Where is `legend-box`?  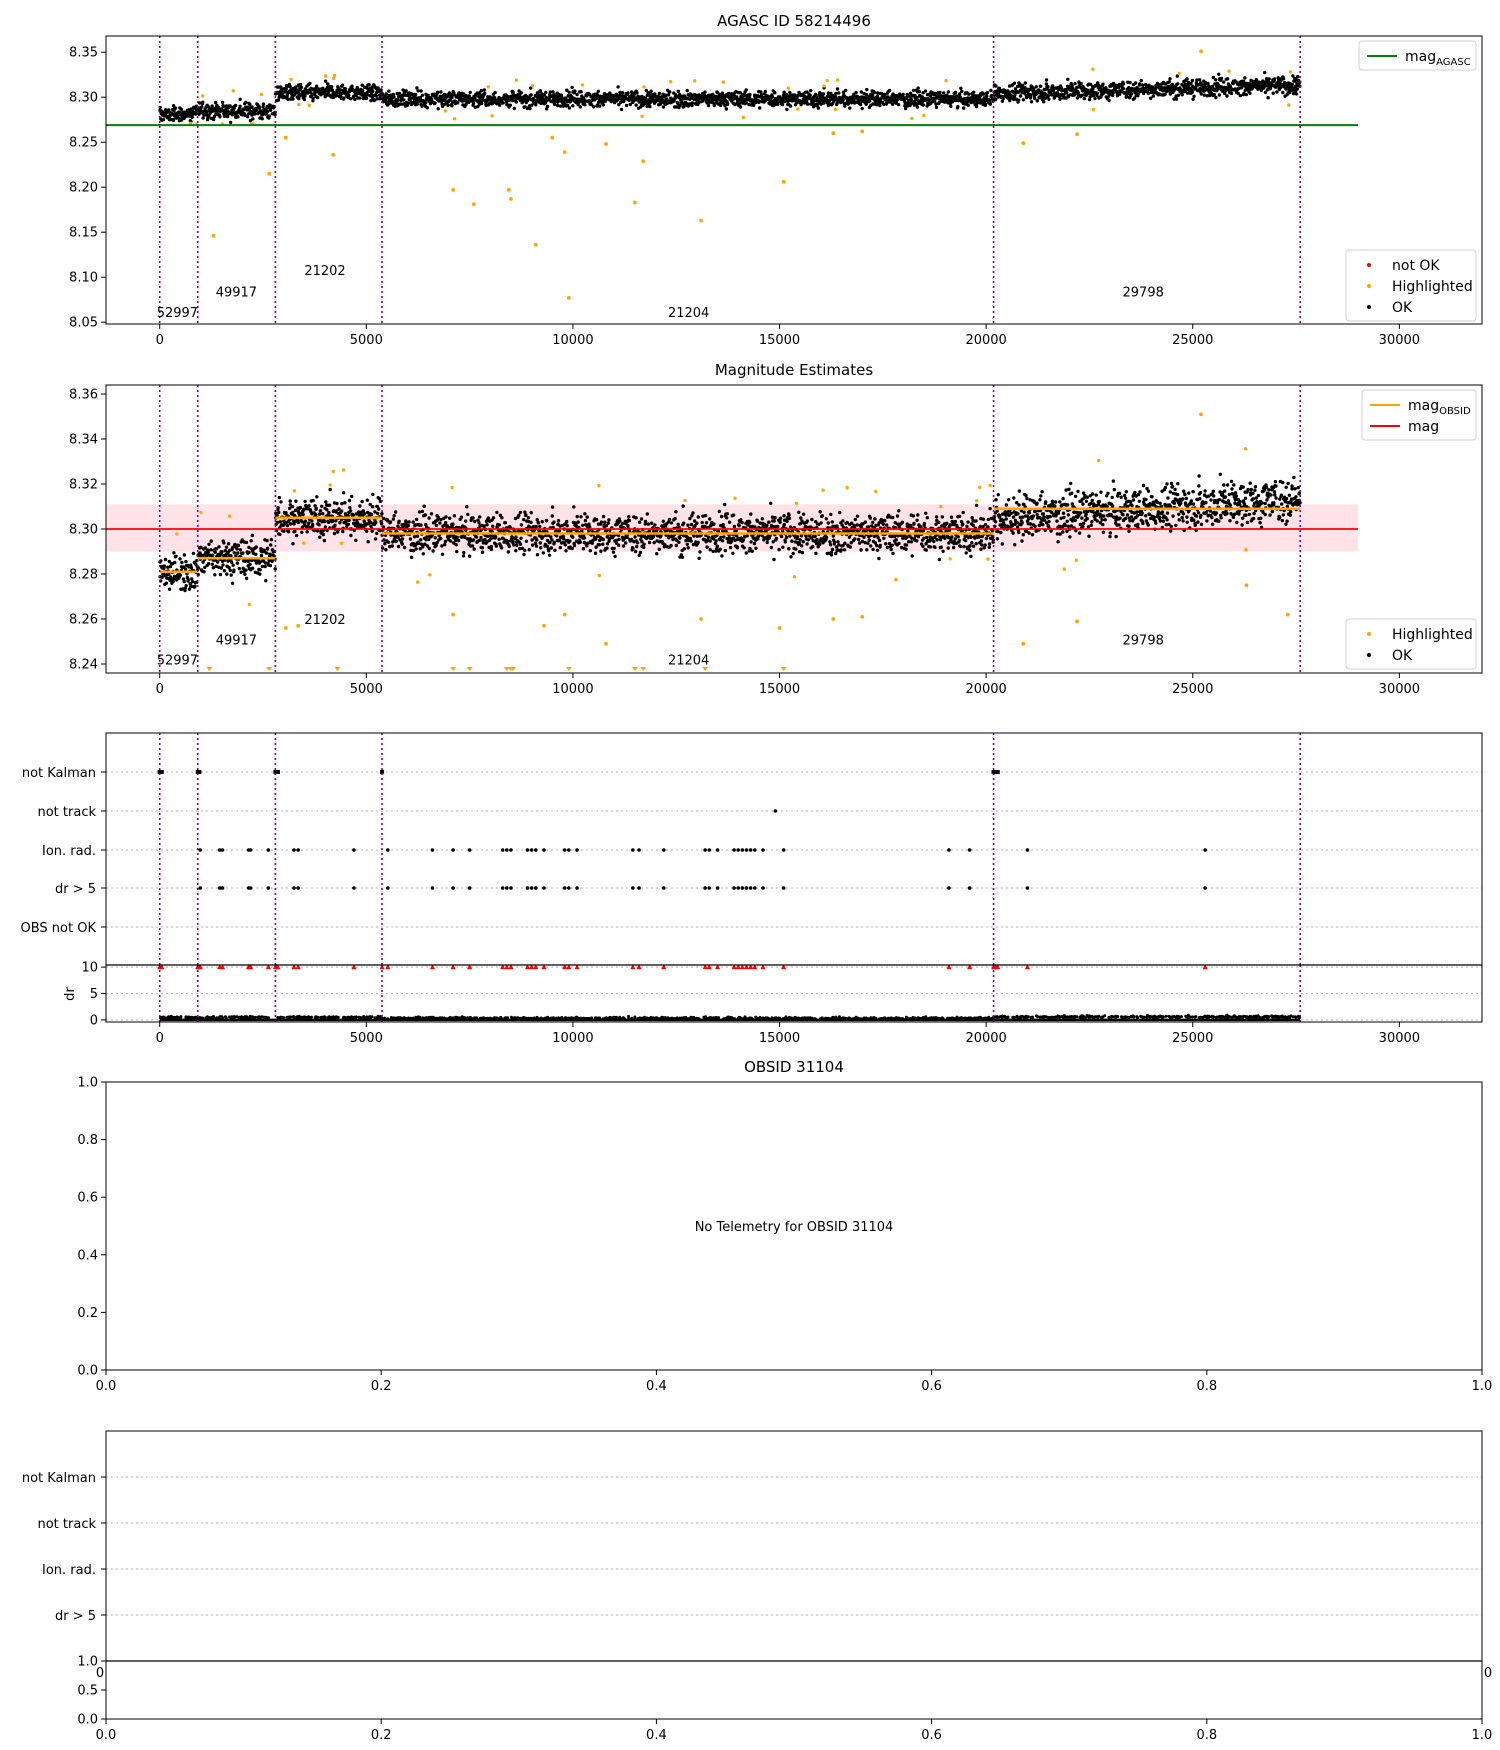
legend-box is located at coordinates (1417, 55).